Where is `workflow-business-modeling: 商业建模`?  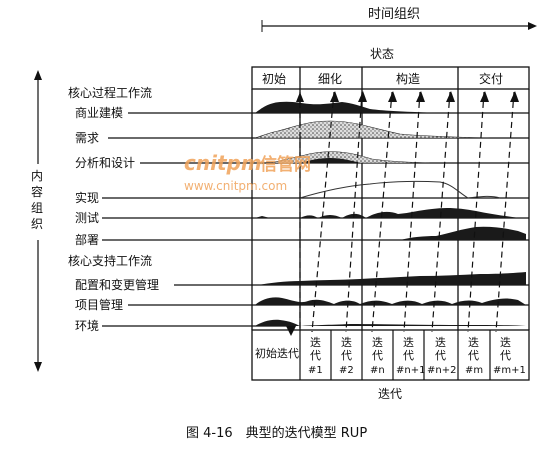
workflow-business-modeling: 商业建模 is located at coordinates (99, 112).